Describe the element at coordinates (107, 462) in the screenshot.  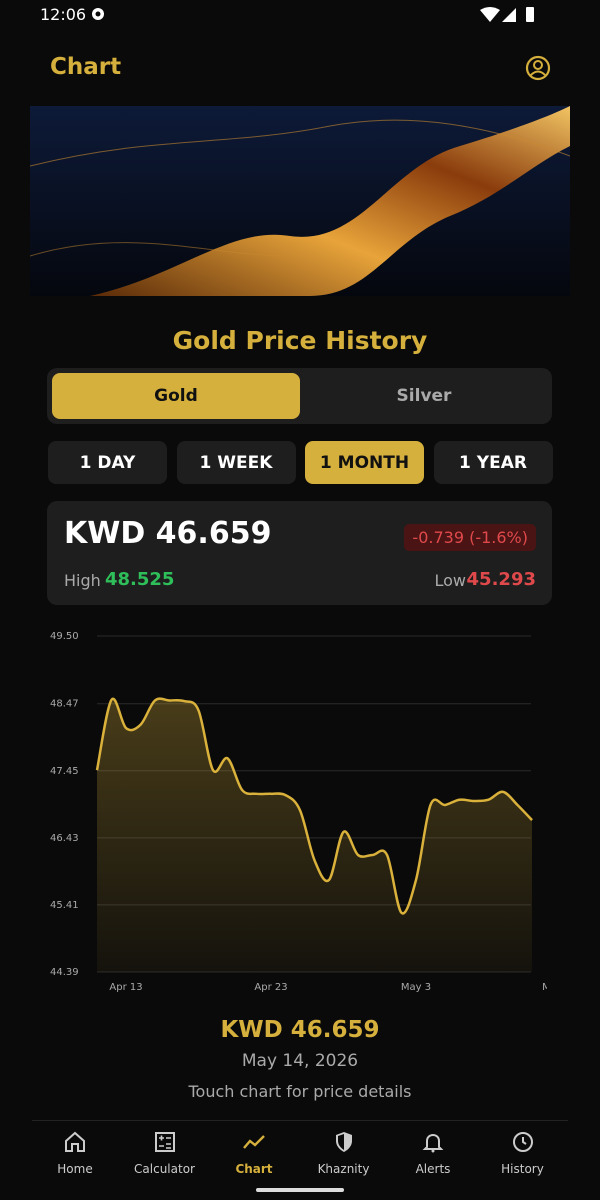
I see `range-tab: 1 DAY` at that location.